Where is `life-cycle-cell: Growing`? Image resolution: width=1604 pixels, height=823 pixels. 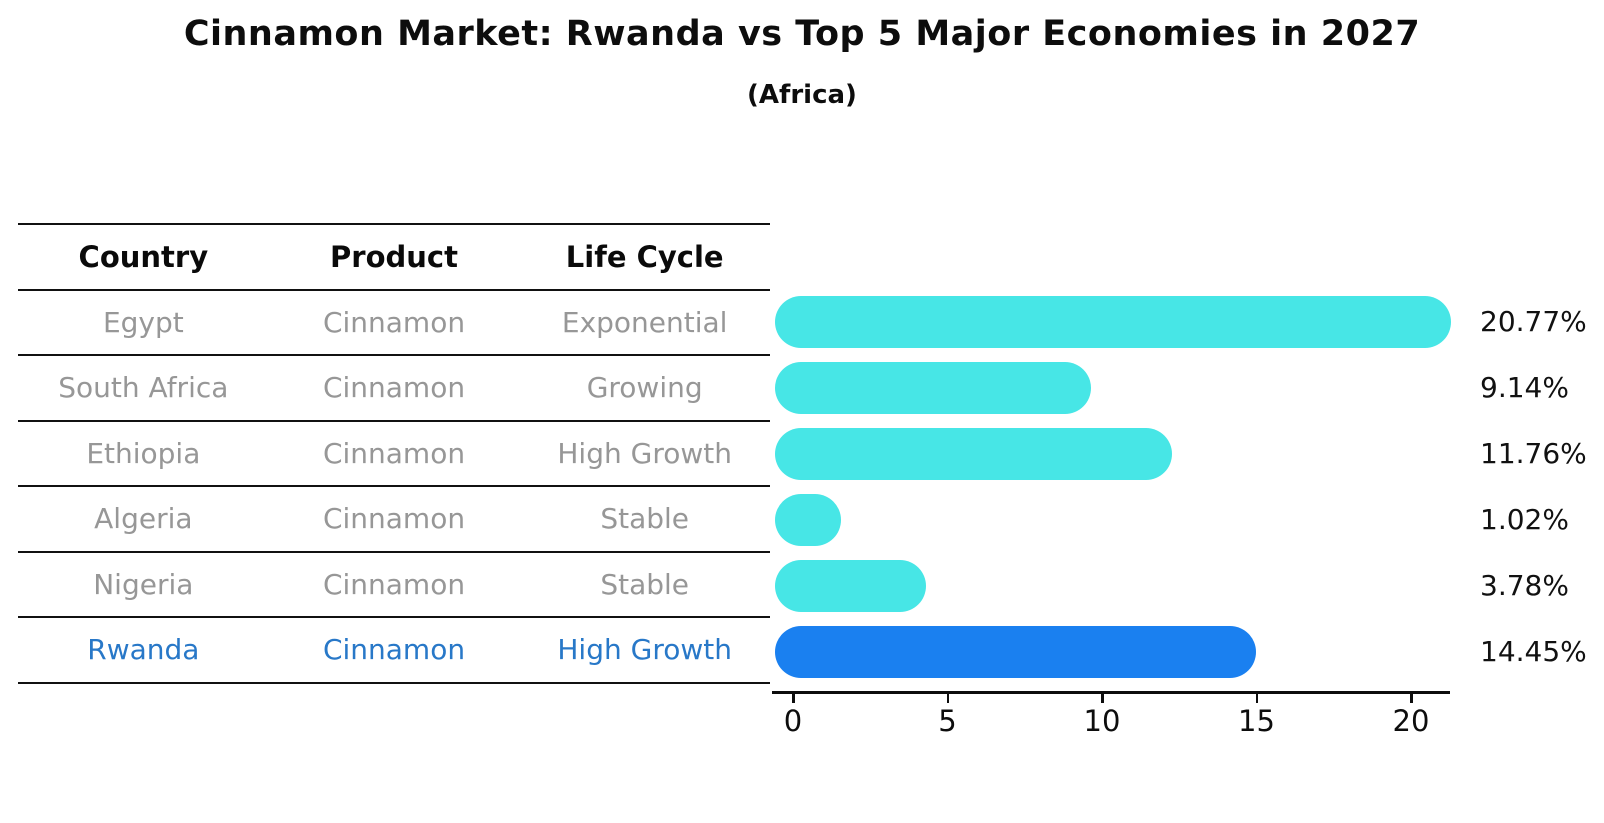
life-cycle-cell: Growing is located at coordinates (644, 388).